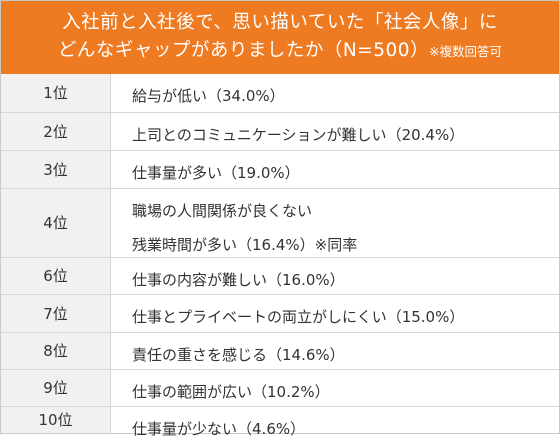 The width and height of the screenshot is (560, 439). I want to click on item-text: 給与が低い, so click(170, 96).